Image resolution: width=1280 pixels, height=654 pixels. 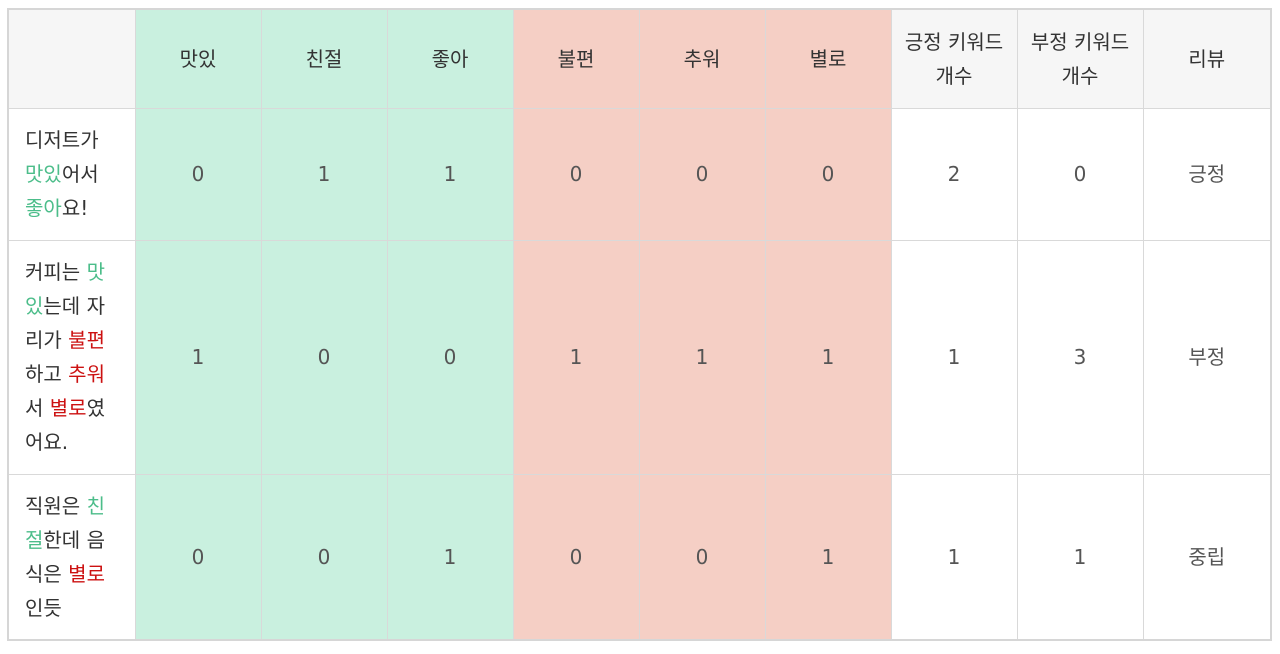 I want to click on header-positive-count-label: 긍정 키워드 개수, so click(x=954, y=58).